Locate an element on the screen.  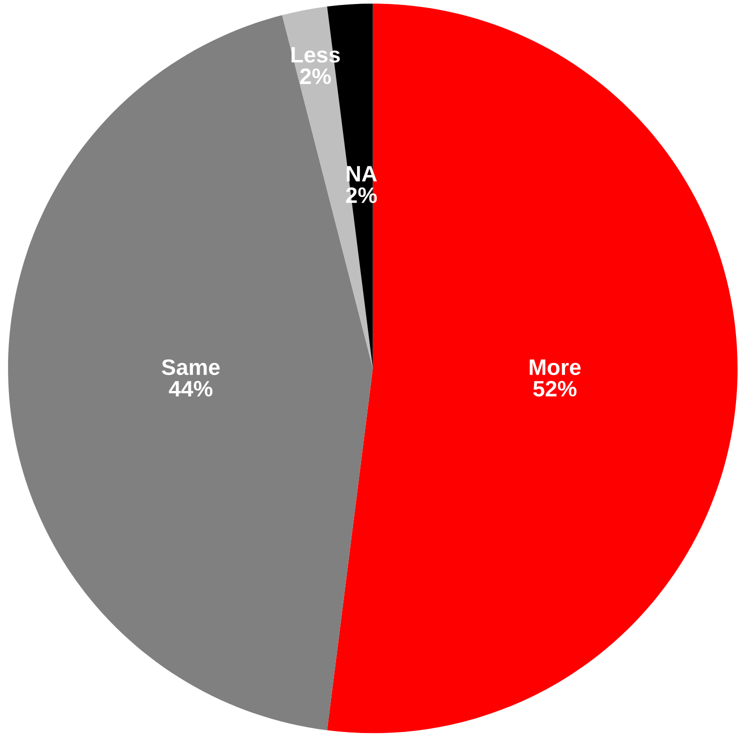
data-label: 44% is located at coordinates (190, 388).